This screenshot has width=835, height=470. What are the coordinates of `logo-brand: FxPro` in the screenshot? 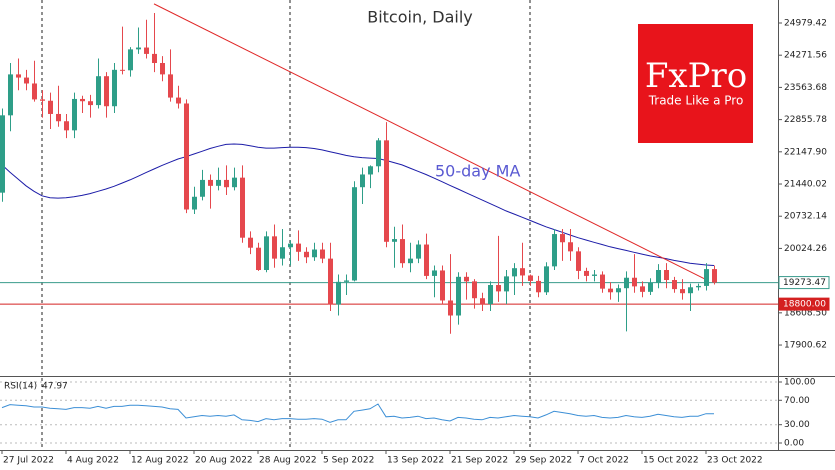 It's located at (696, 76).